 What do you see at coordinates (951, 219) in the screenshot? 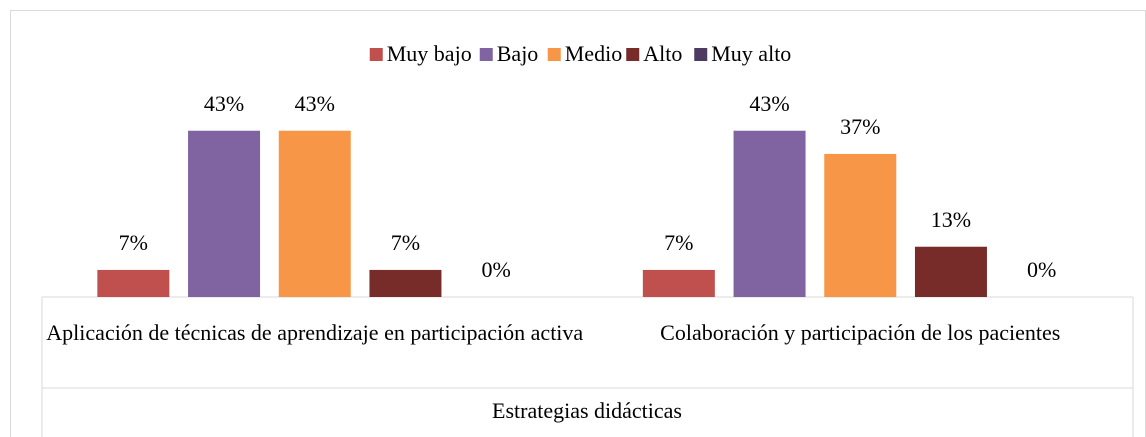
I see `data-label: 13%` at bounding box center [951, 219].